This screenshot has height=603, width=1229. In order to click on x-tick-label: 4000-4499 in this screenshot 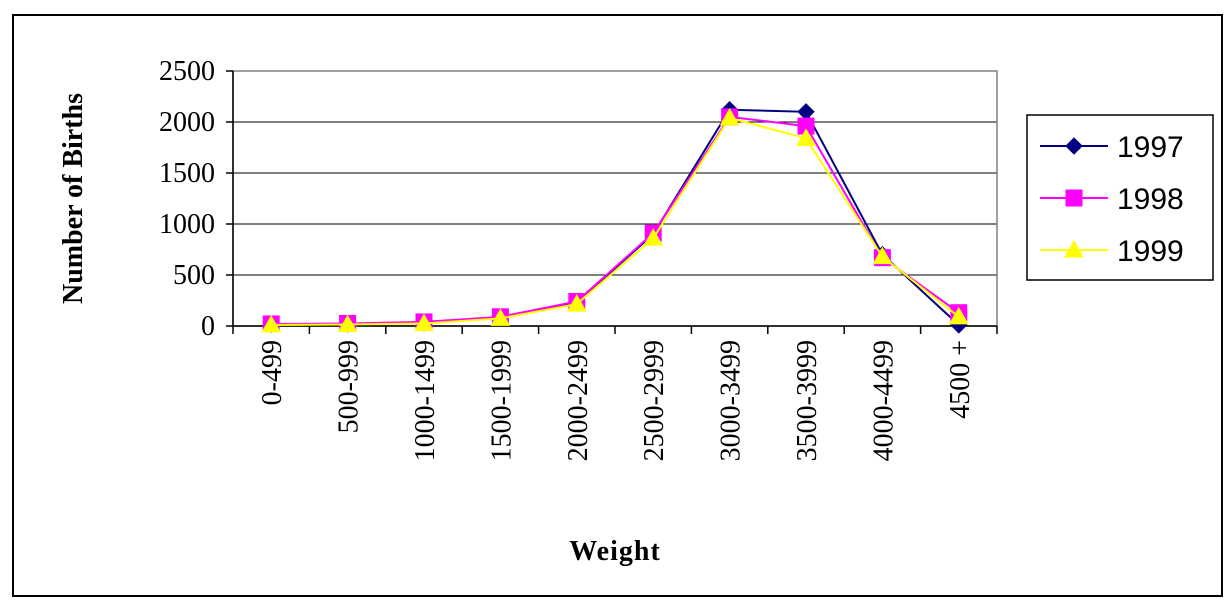, I will do `click(883, 400)`.